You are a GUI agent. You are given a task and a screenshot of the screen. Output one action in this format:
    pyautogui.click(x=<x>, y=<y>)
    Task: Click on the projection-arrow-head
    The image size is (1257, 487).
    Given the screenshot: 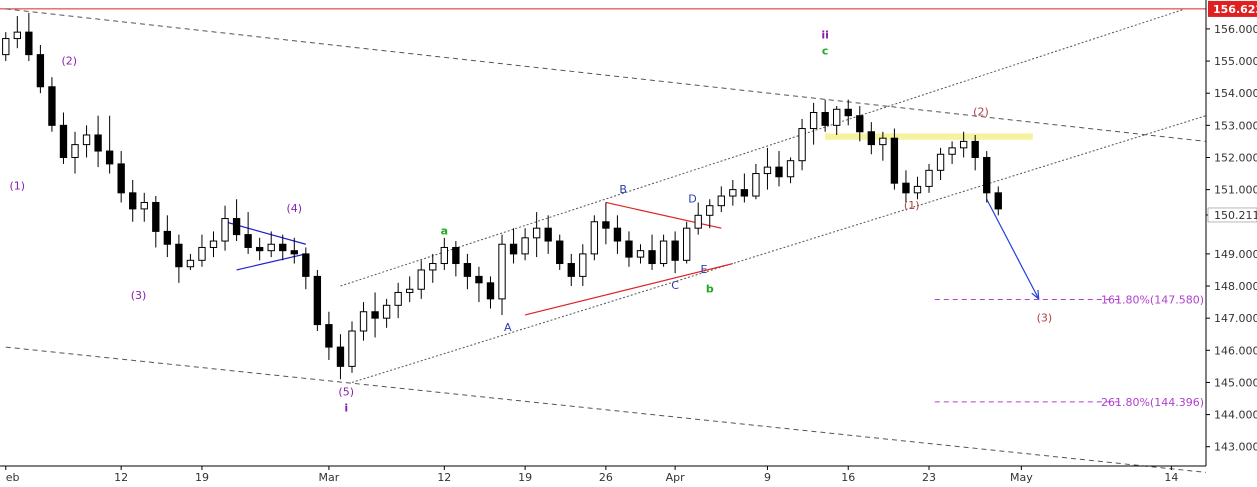 What is the action you would take?
    pyautogui.click(x=1035, y=295)
    